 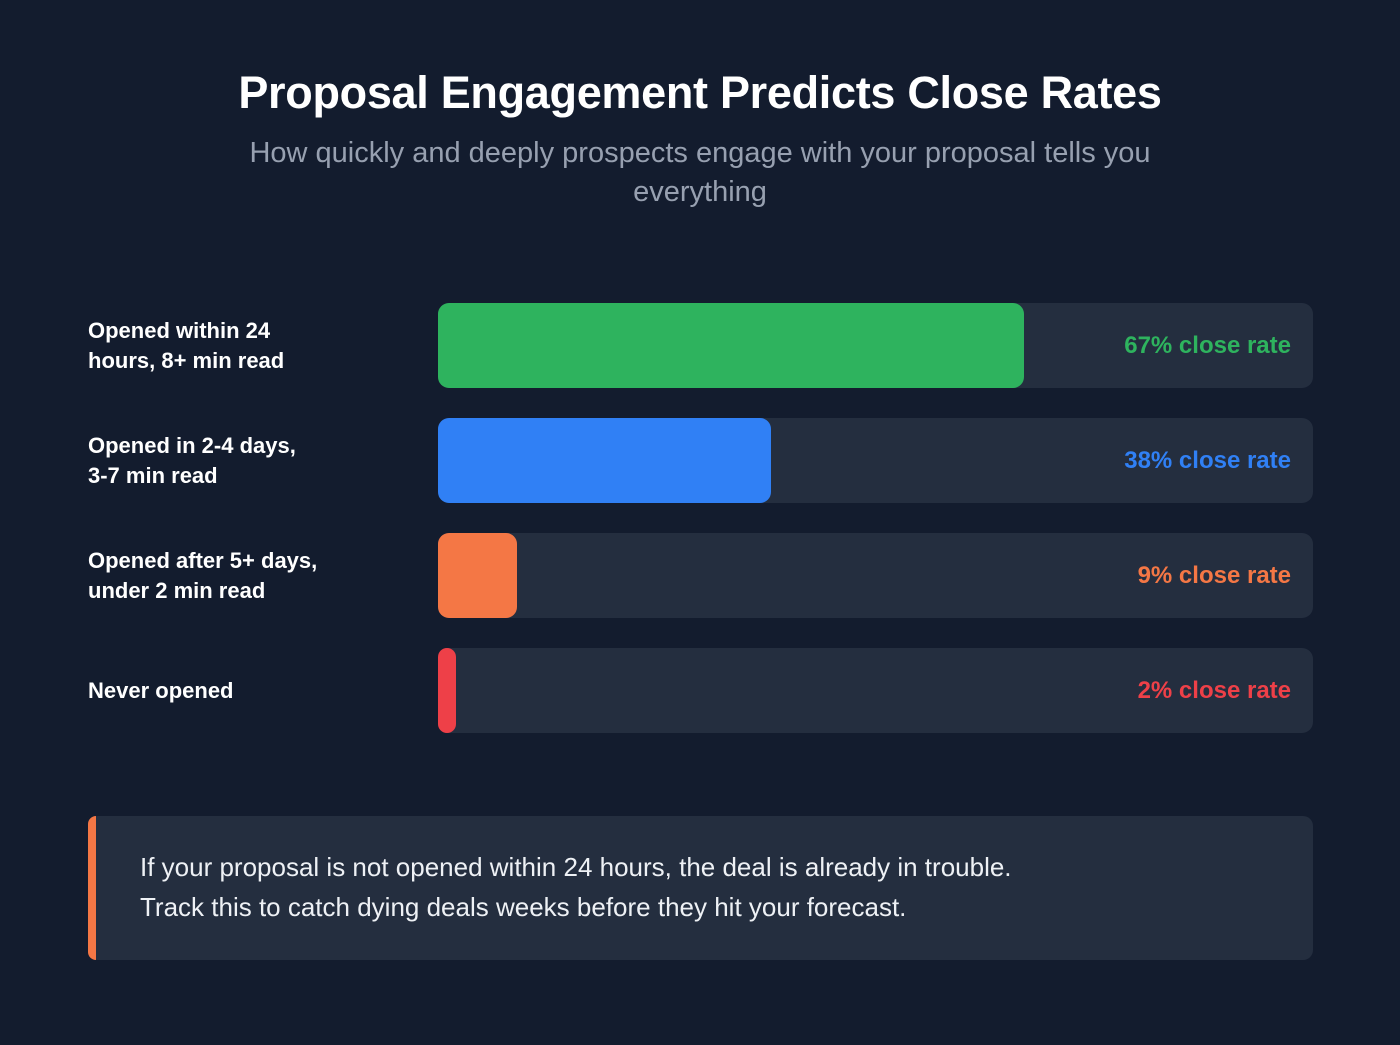 I want to click on chart-row: Never opened 2% close rate, so click(x=700, y=690).